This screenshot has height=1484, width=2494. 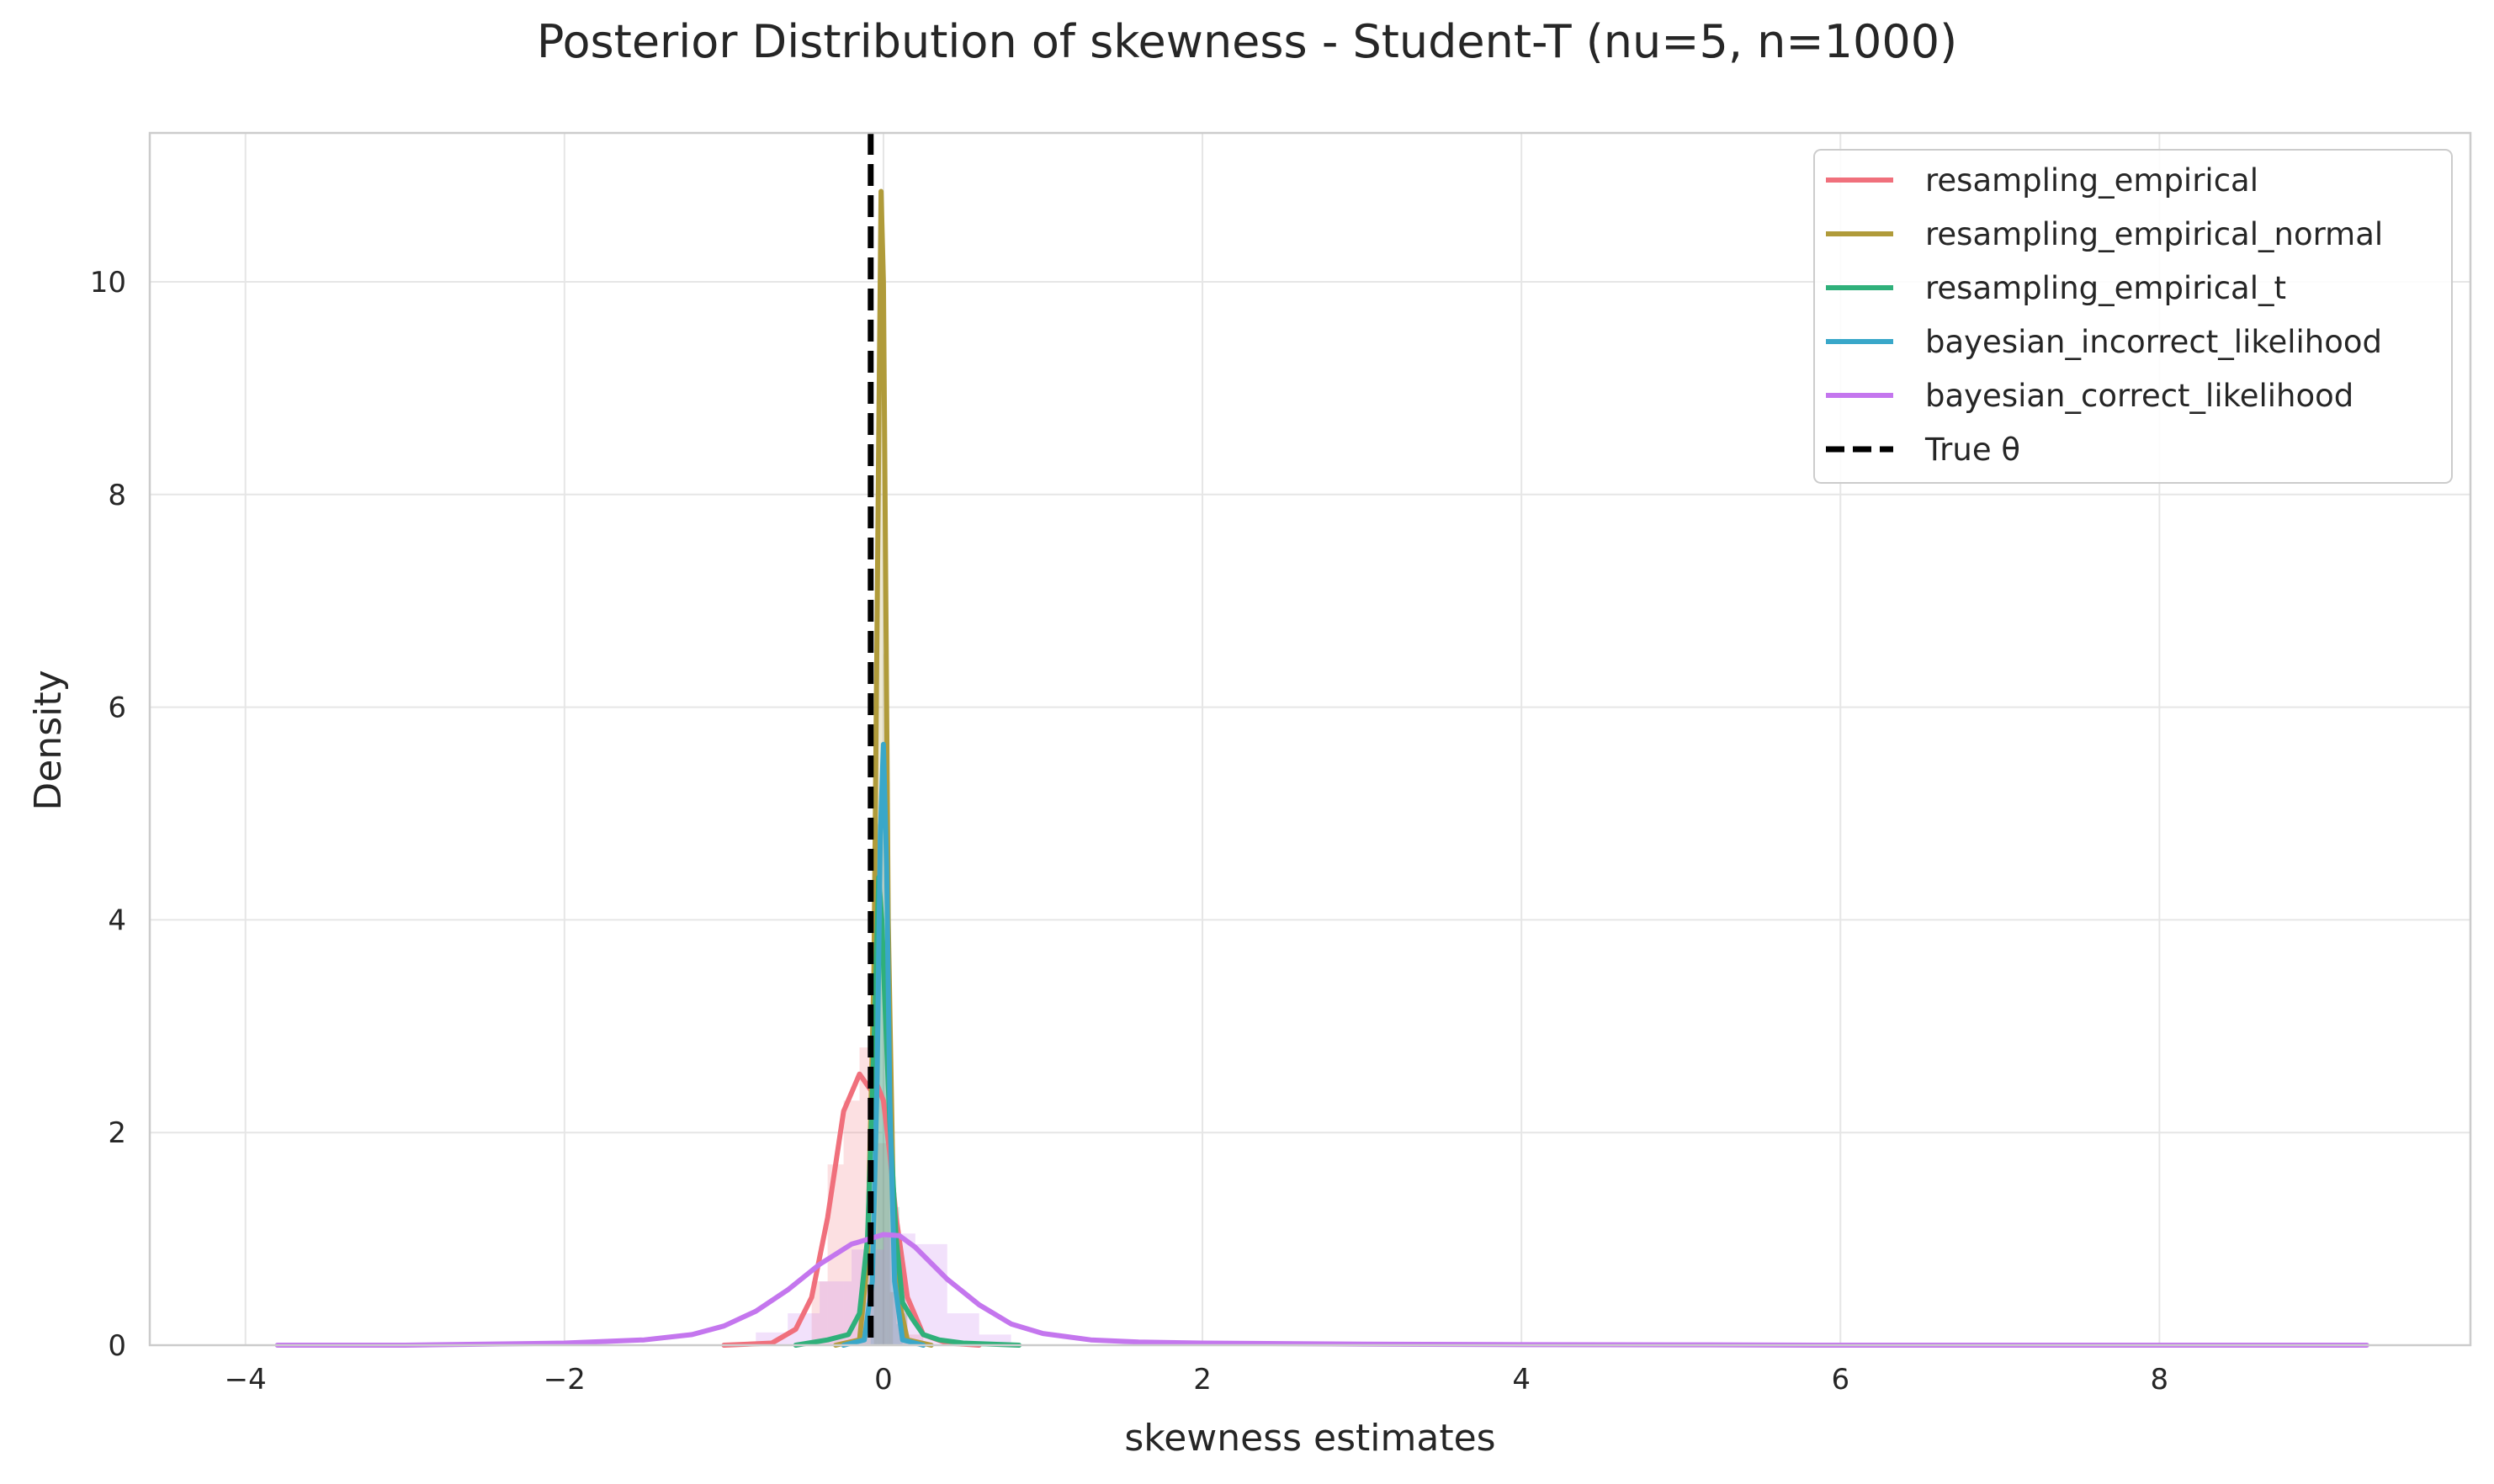 What do you see at coordinates (2091, 180) in the screenshot?
I see `legend-label: resampling_empirical` at bounding box center [2091, 180].